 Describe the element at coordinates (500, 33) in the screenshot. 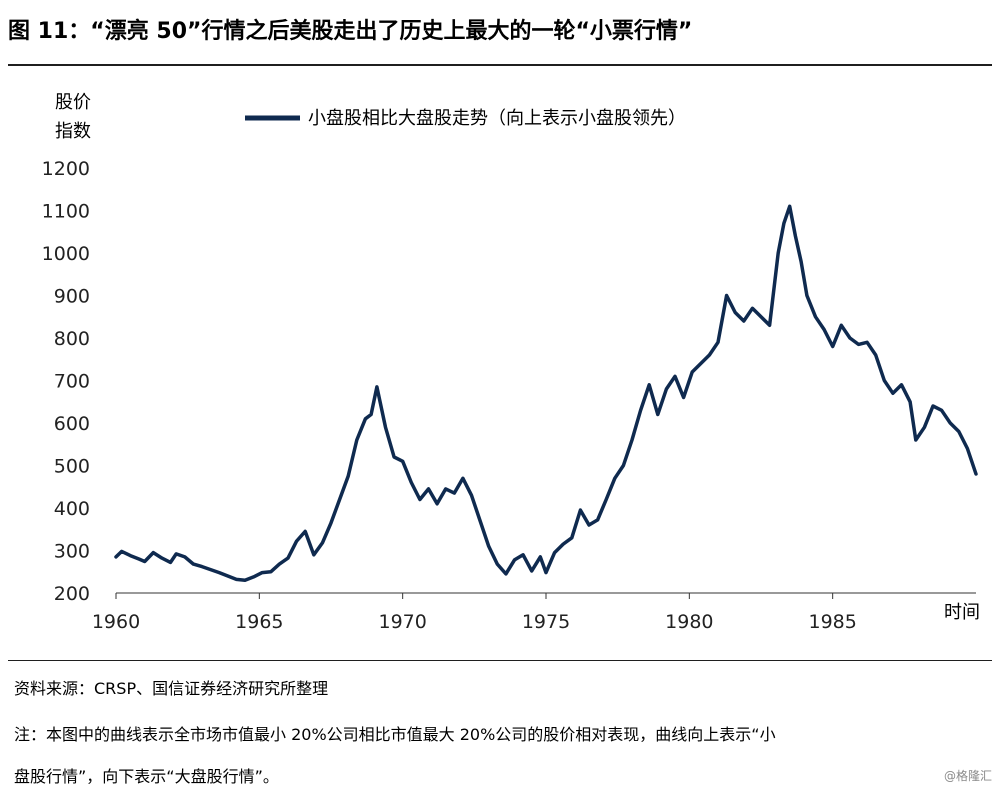

I see `page-title: 图 11：“漂亮 50”行情之后美股走出了历史上最大的一轮“小票行情”` at that location.